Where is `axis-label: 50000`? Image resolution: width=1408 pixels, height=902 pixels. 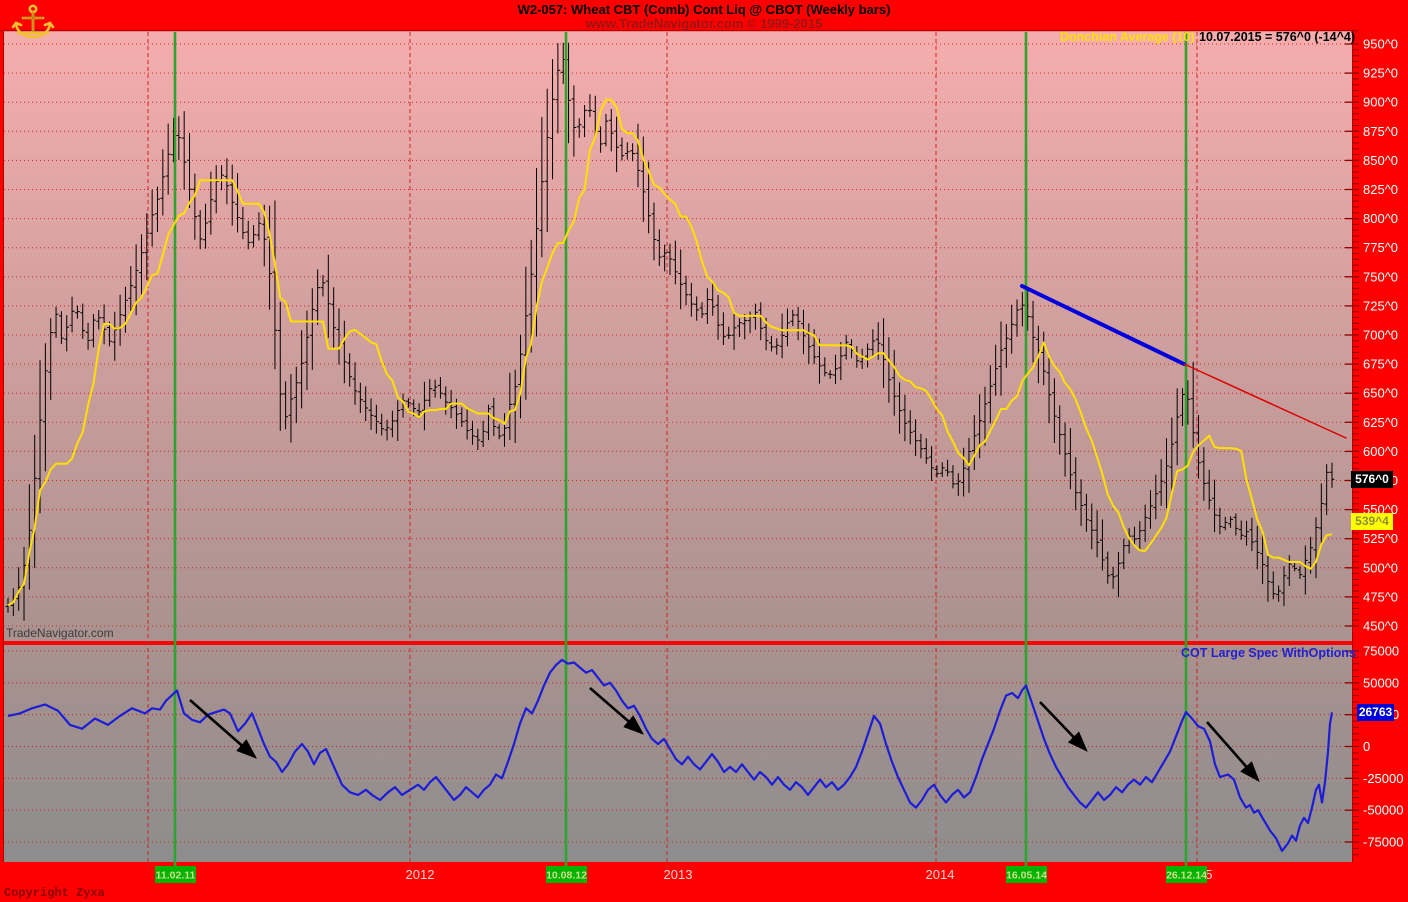 axis-label: 50000 is located at coordinates (1381, 682).